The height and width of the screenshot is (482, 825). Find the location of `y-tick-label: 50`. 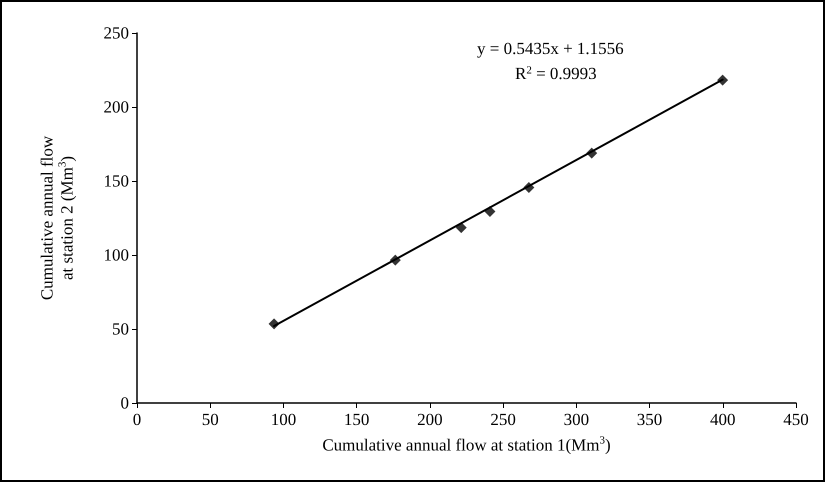

y-tick-label: 50 is located at coordinates (120, 329).